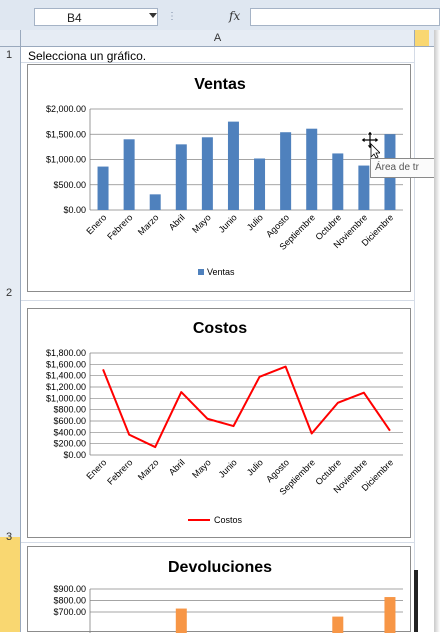 Image resolution: width=440 pixels, height=633 pixels. I want to click on y-tick-label: $1,200.00, so click(66, 387).